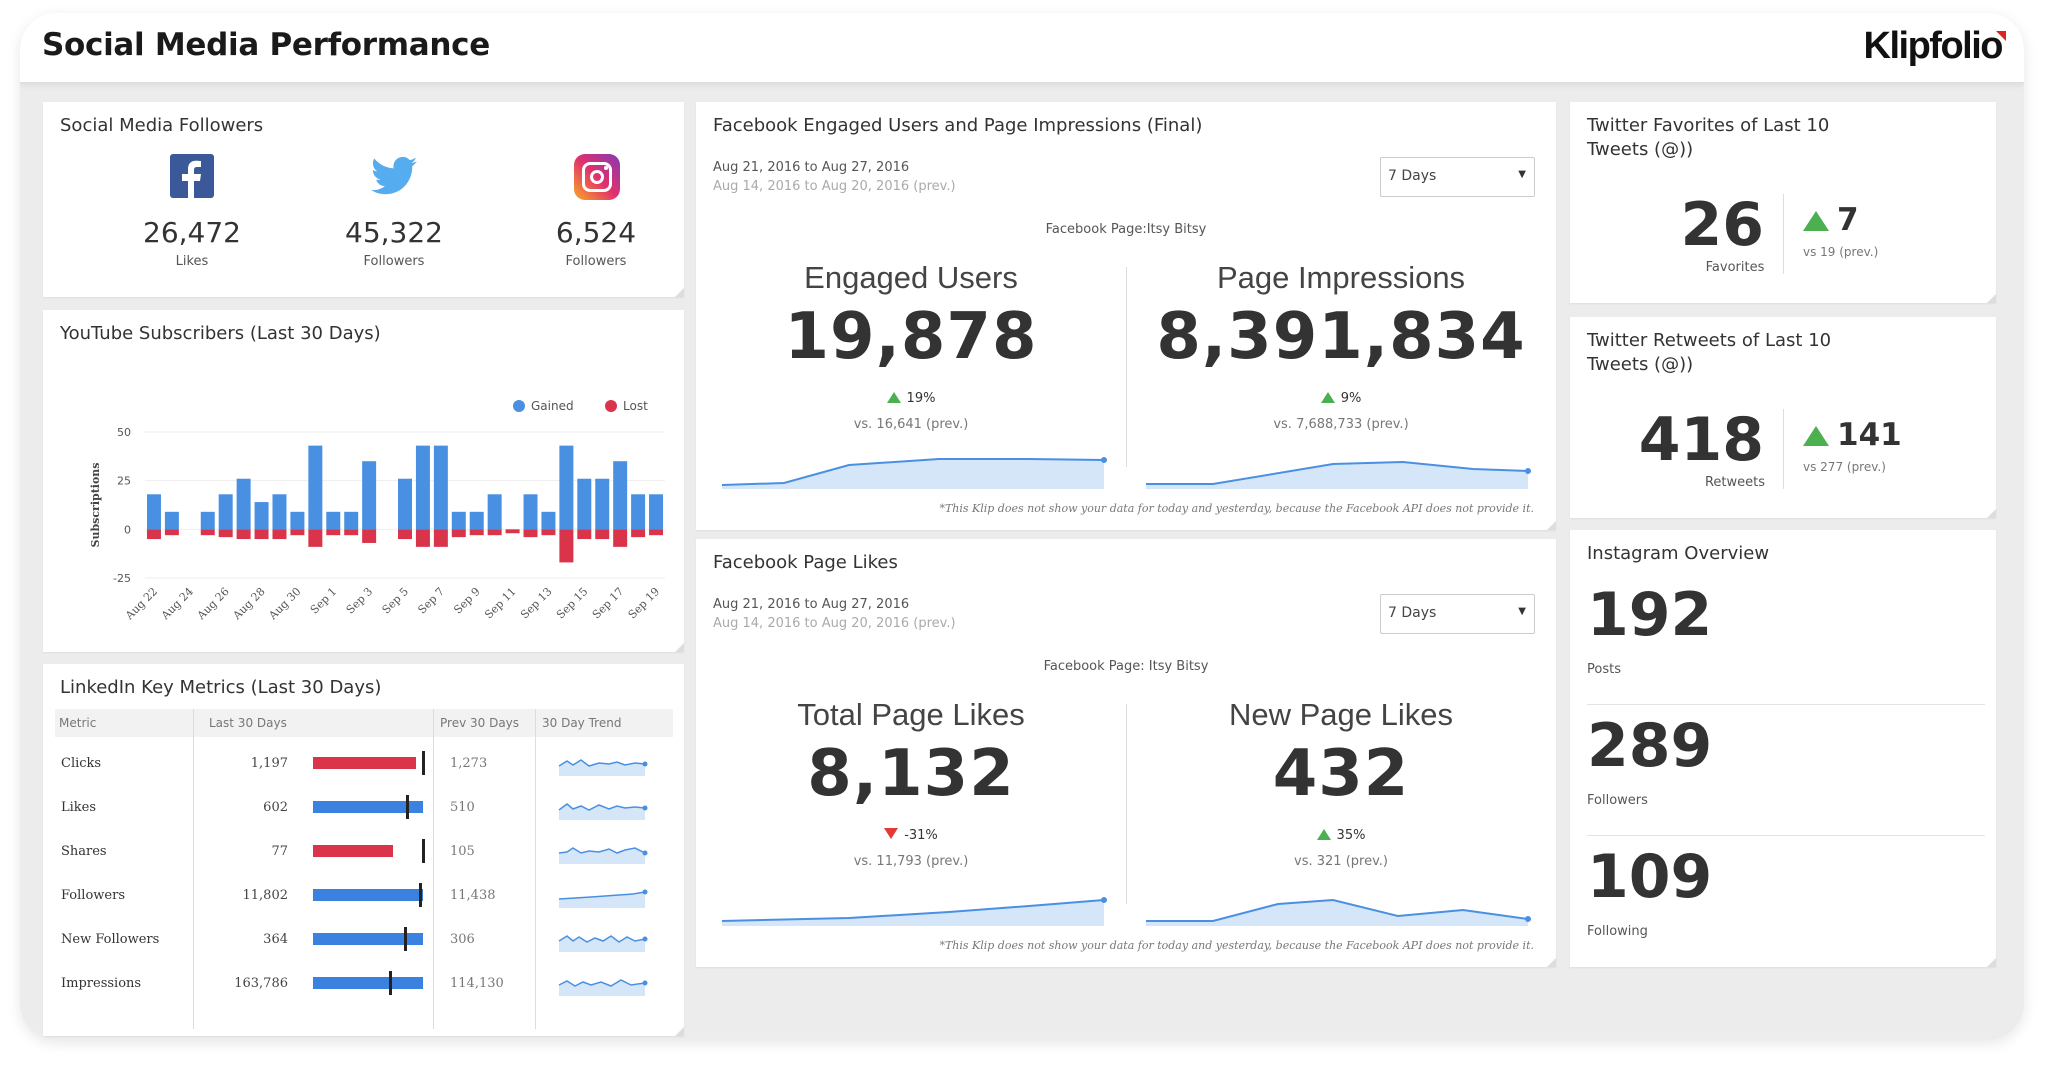  Describe the element at coordinates (834, 623) in the screenshot. I see `prev-date-range: Aug 14, 2016 to Aug 20, 2016 (prev.)` at that location.